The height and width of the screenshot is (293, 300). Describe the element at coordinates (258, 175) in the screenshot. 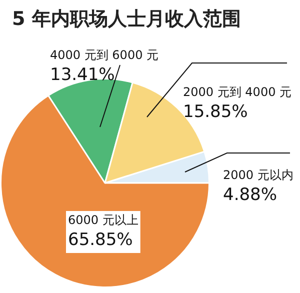

I see `slice-label: 2000 元以内` at that location.